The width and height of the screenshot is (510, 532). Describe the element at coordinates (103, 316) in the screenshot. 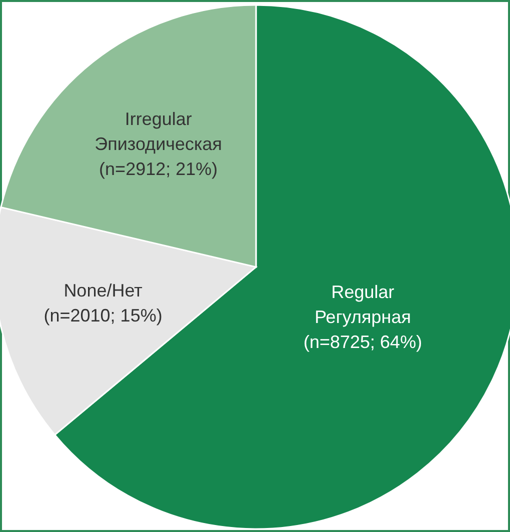

I see `data-label: (n=2010; 15%)` at that location.